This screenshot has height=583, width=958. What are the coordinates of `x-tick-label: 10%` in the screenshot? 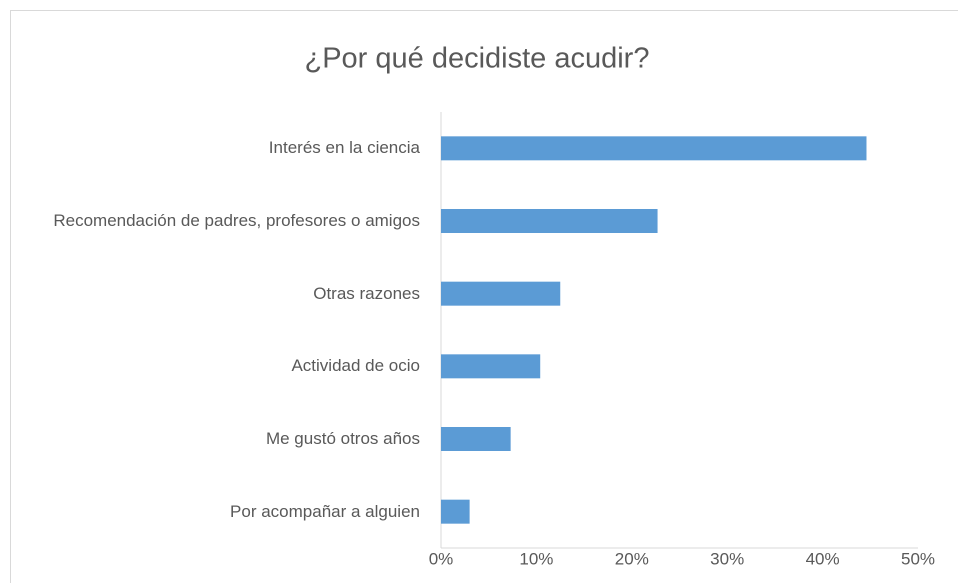 It's located at (536, 558).